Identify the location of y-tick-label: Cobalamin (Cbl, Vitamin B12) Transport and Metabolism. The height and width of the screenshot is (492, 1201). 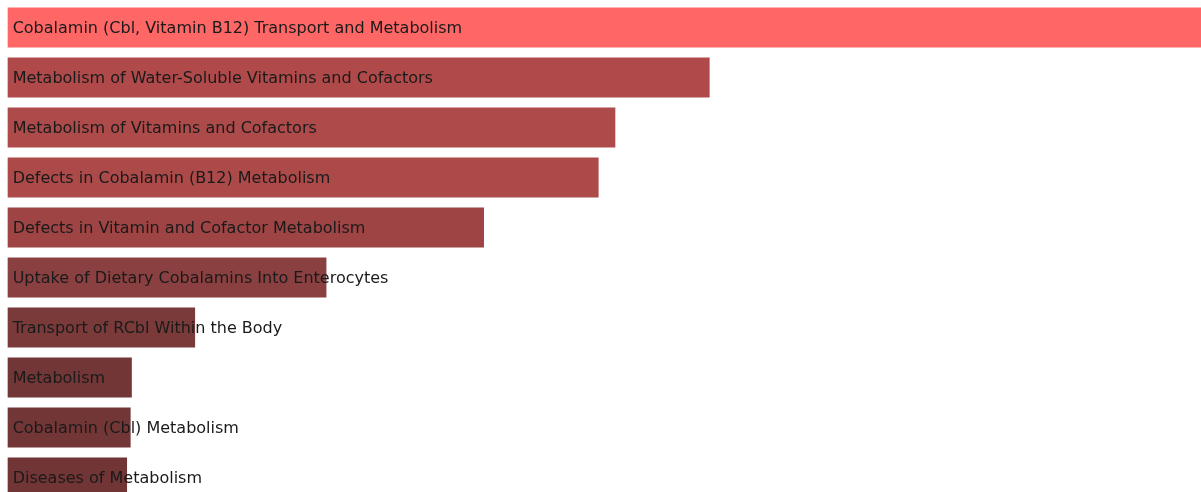
(237, 27).